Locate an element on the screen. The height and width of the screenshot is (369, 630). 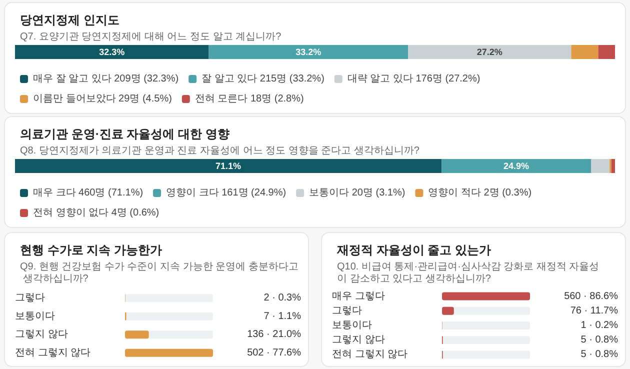
data-label: 502 · 77.6% is located at coordinates (274, 352).